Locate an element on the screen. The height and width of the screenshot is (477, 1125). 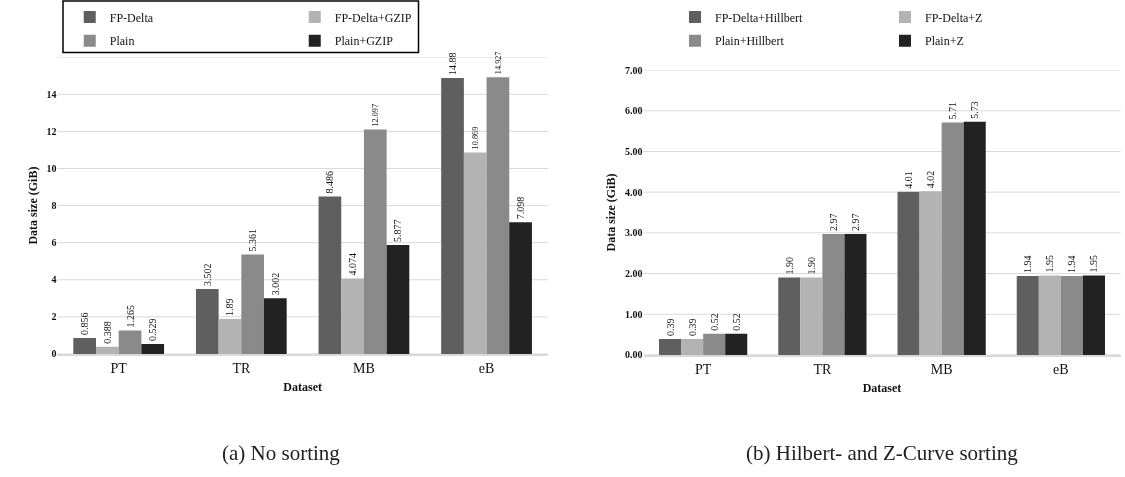
data-label: 1.89 is located at coordinates (230, 307).